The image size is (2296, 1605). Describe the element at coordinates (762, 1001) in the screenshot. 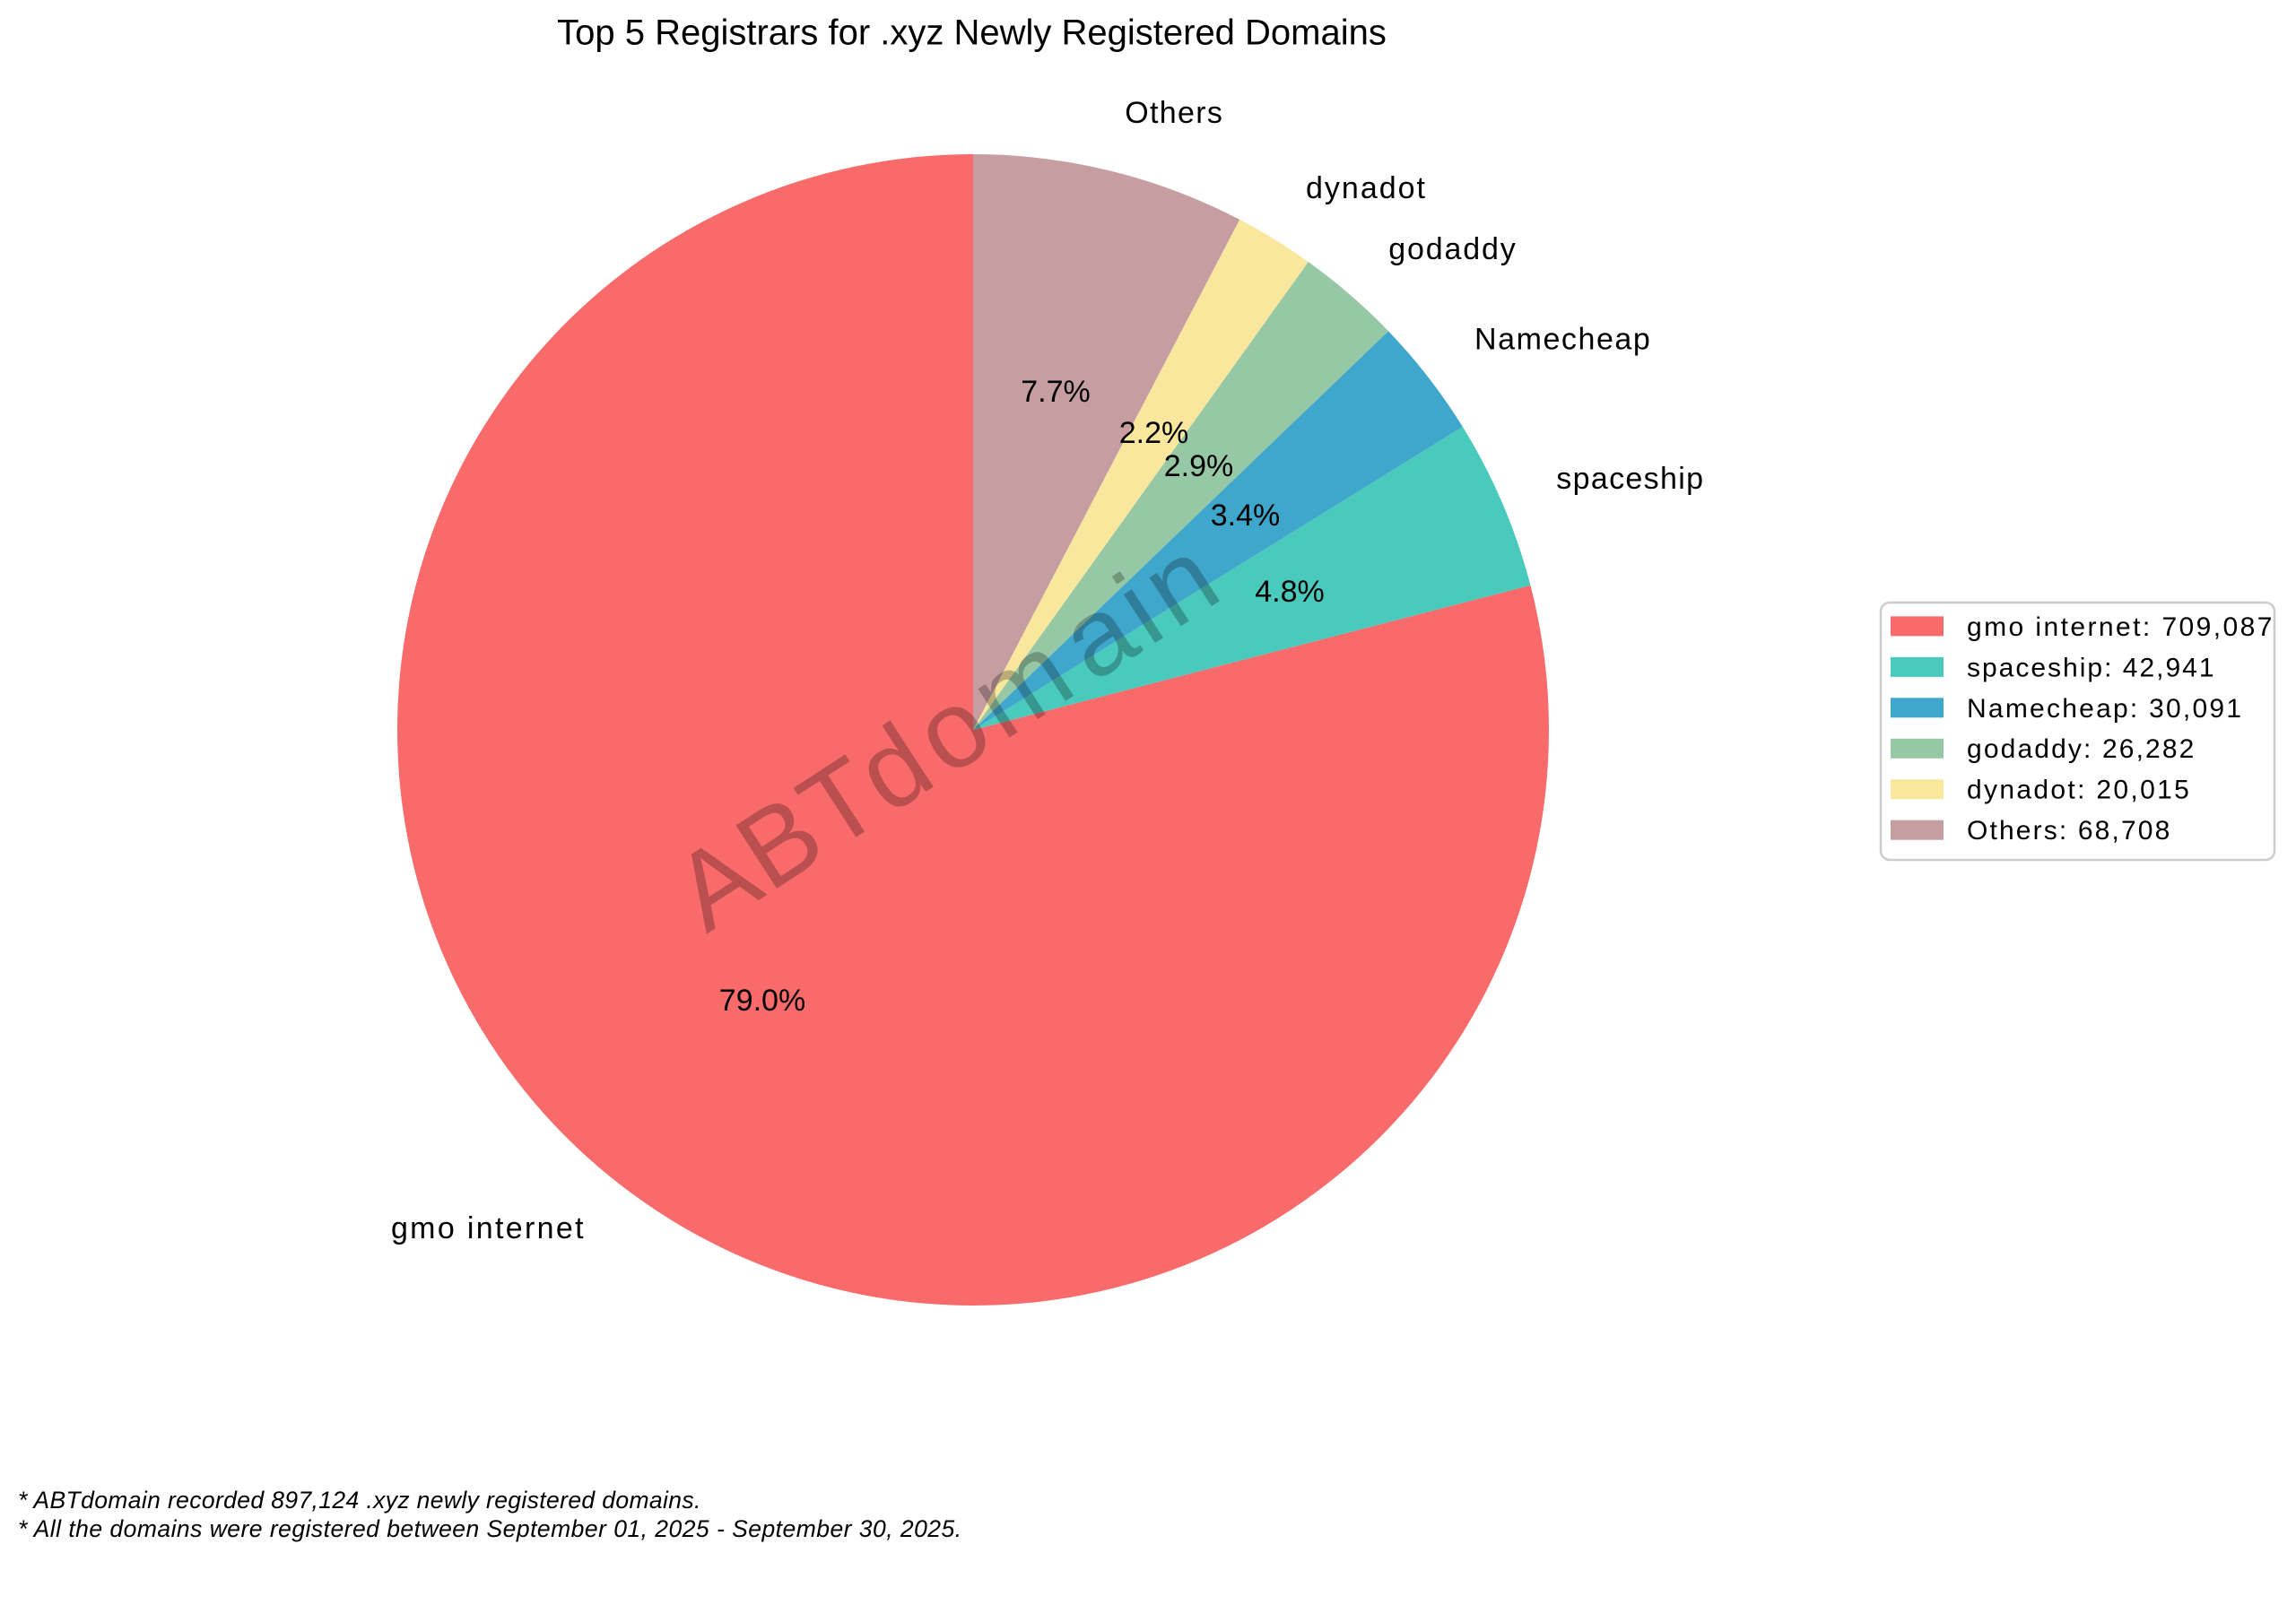

I see `svg-text: 79.0%` at that location.